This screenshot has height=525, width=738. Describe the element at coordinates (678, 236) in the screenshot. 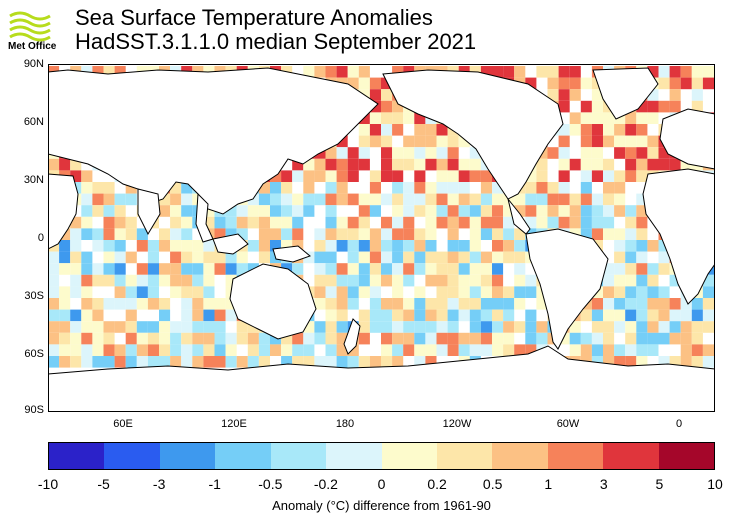

I see `africa-east-land` at that location.